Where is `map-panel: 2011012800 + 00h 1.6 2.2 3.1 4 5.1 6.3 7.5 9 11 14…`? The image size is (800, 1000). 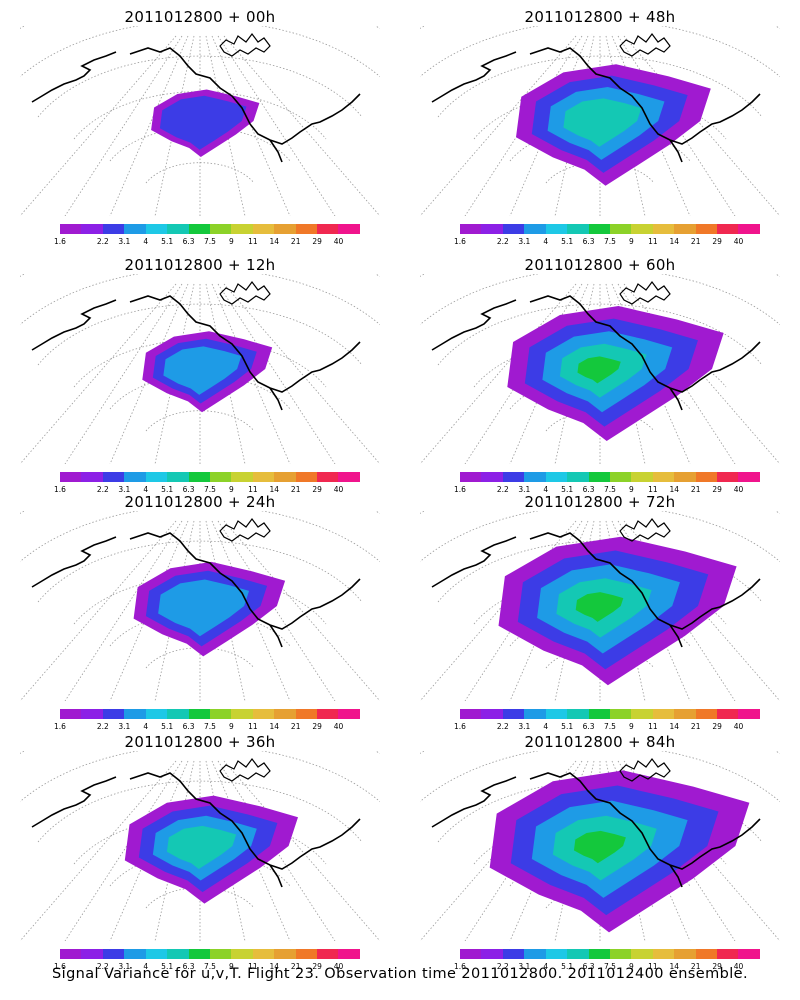 map-panel: 2011012800 + 00h 1.6 2.2 3.1 4 5.1 6.3 7.5 9 11 14… is located at coordinates (200, 124).